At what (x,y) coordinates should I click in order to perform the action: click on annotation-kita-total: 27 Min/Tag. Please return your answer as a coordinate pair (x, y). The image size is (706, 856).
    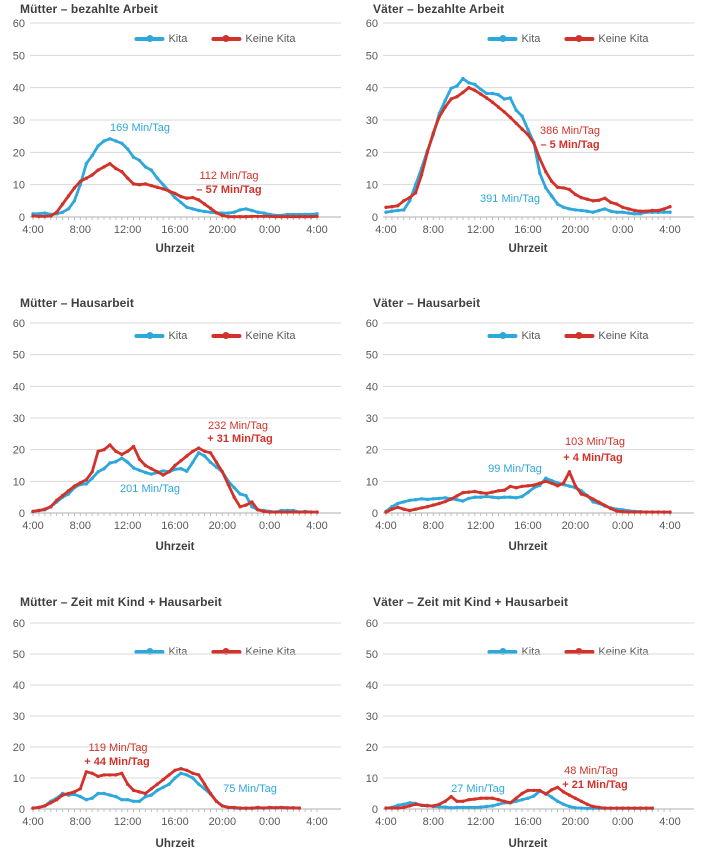
    Looking at the image, I should click on (478, 789).